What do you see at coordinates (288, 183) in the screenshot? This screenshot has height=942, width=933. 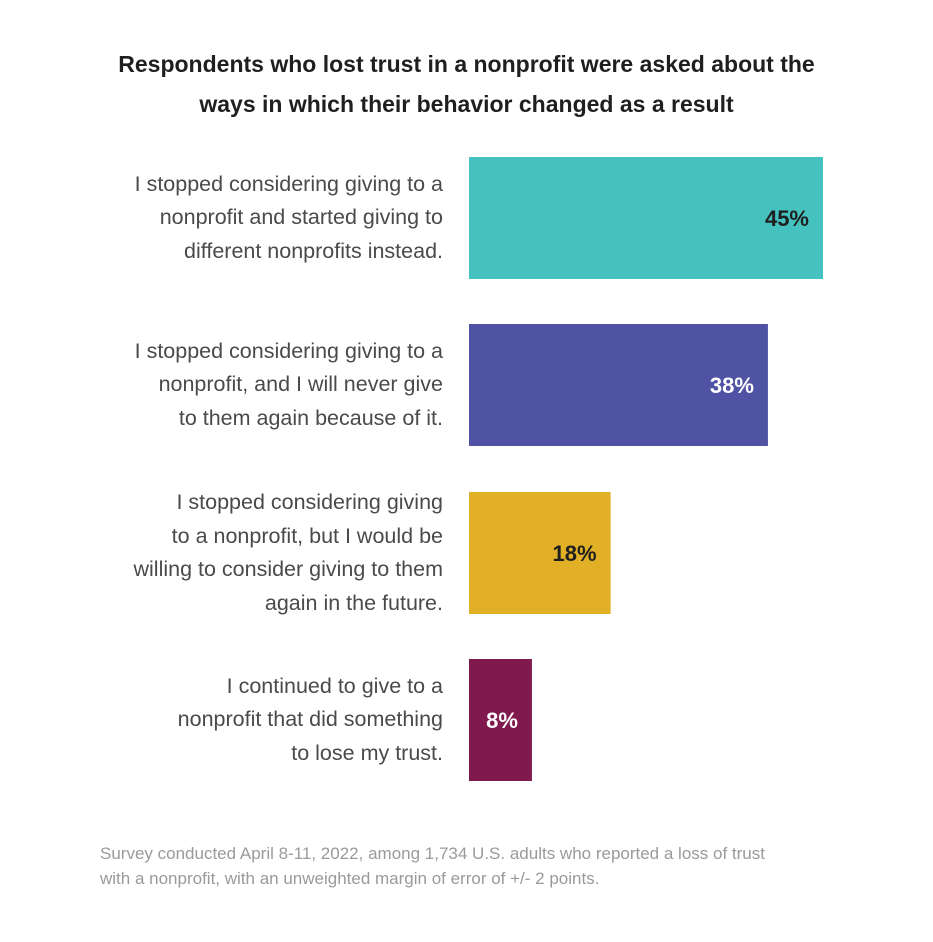 I see `category-label-1-line-1: I stopped considering giving to a` at bounding box center [288, 183].